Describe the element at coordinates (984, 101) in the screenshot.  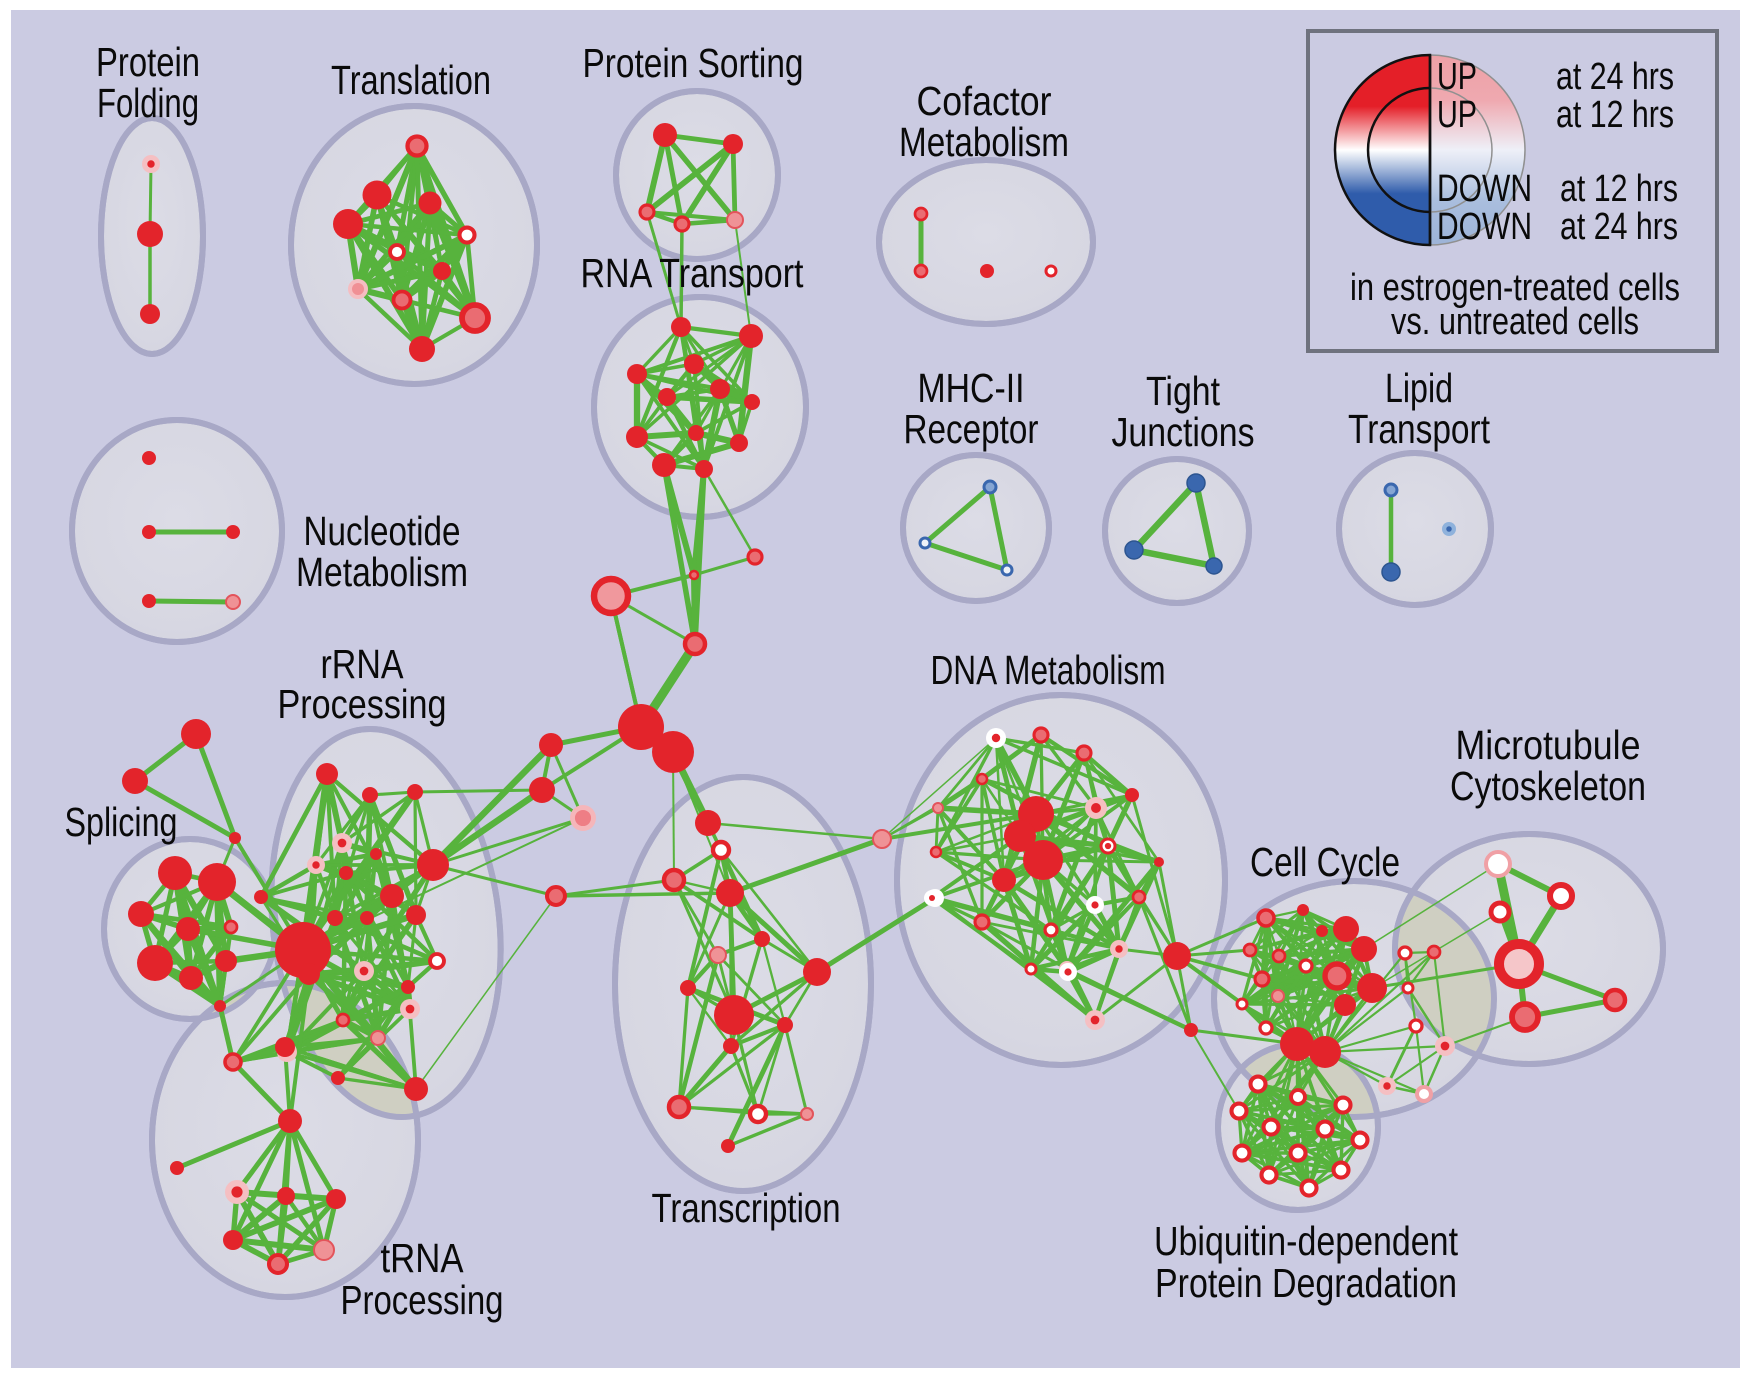
I see `svg-text: Cofactor` at that location.